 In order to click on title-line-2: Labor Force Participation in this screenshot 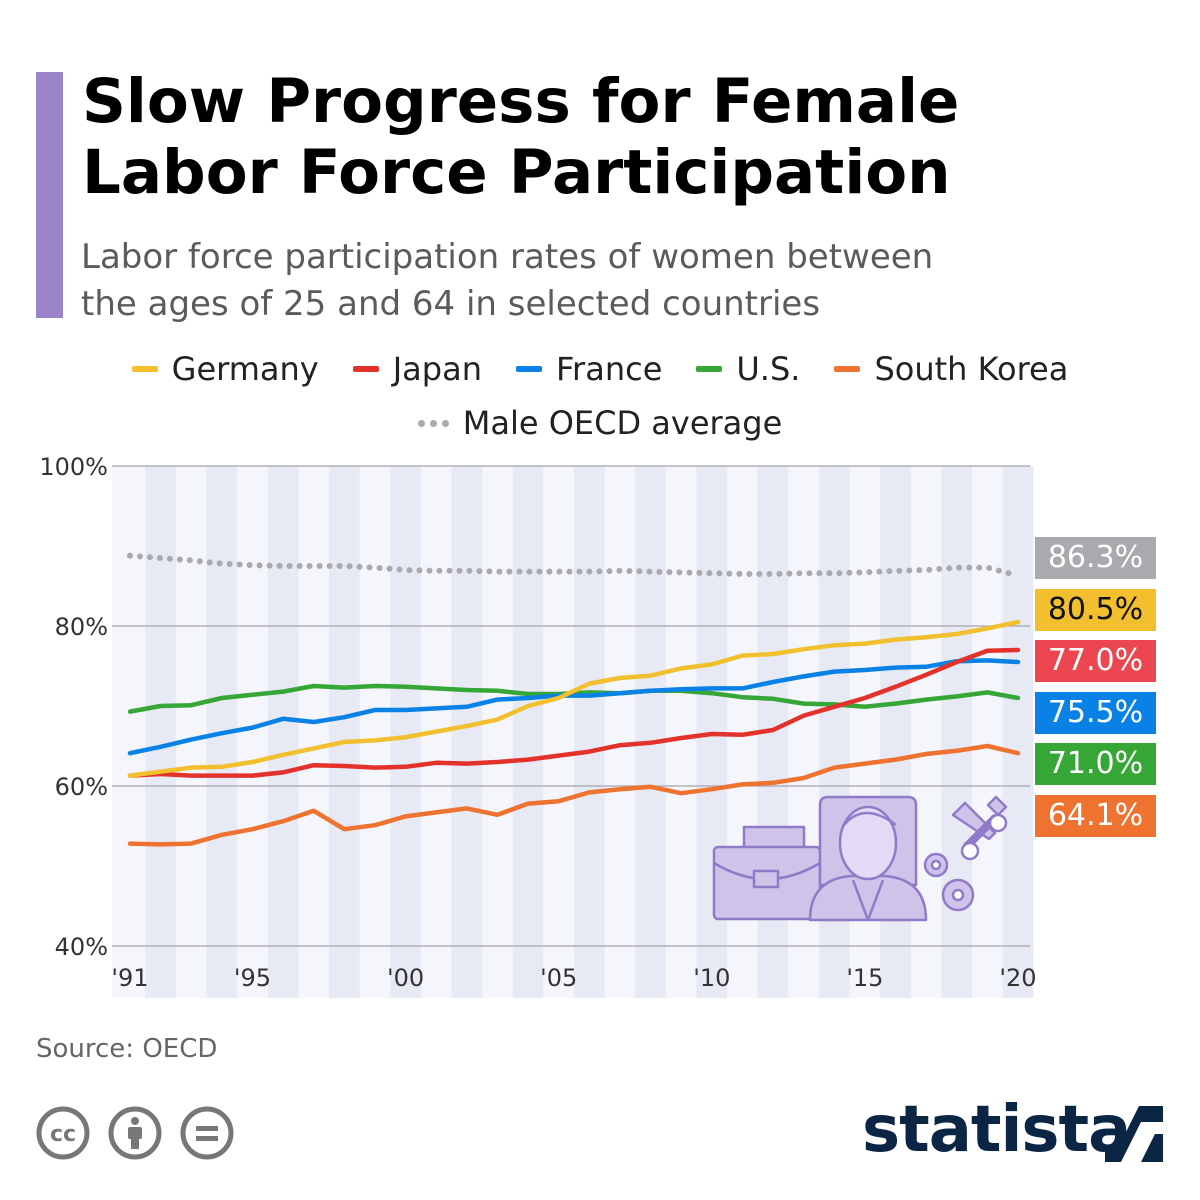, I will do `click(516, 173)`.